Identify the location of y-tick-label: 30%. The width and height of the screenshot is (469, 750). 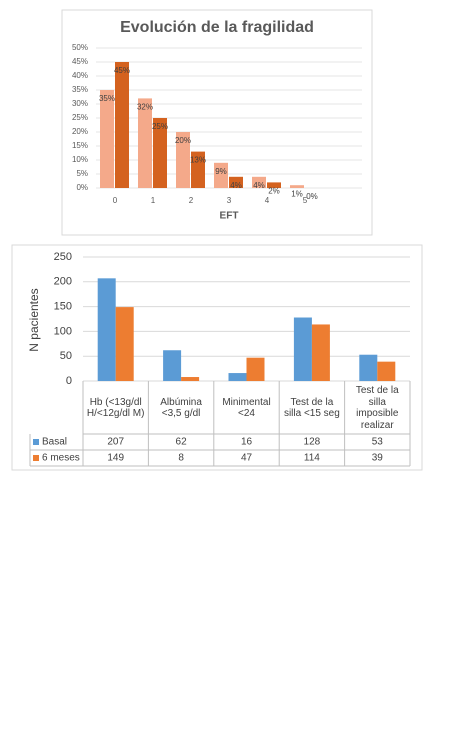
(80, 103).